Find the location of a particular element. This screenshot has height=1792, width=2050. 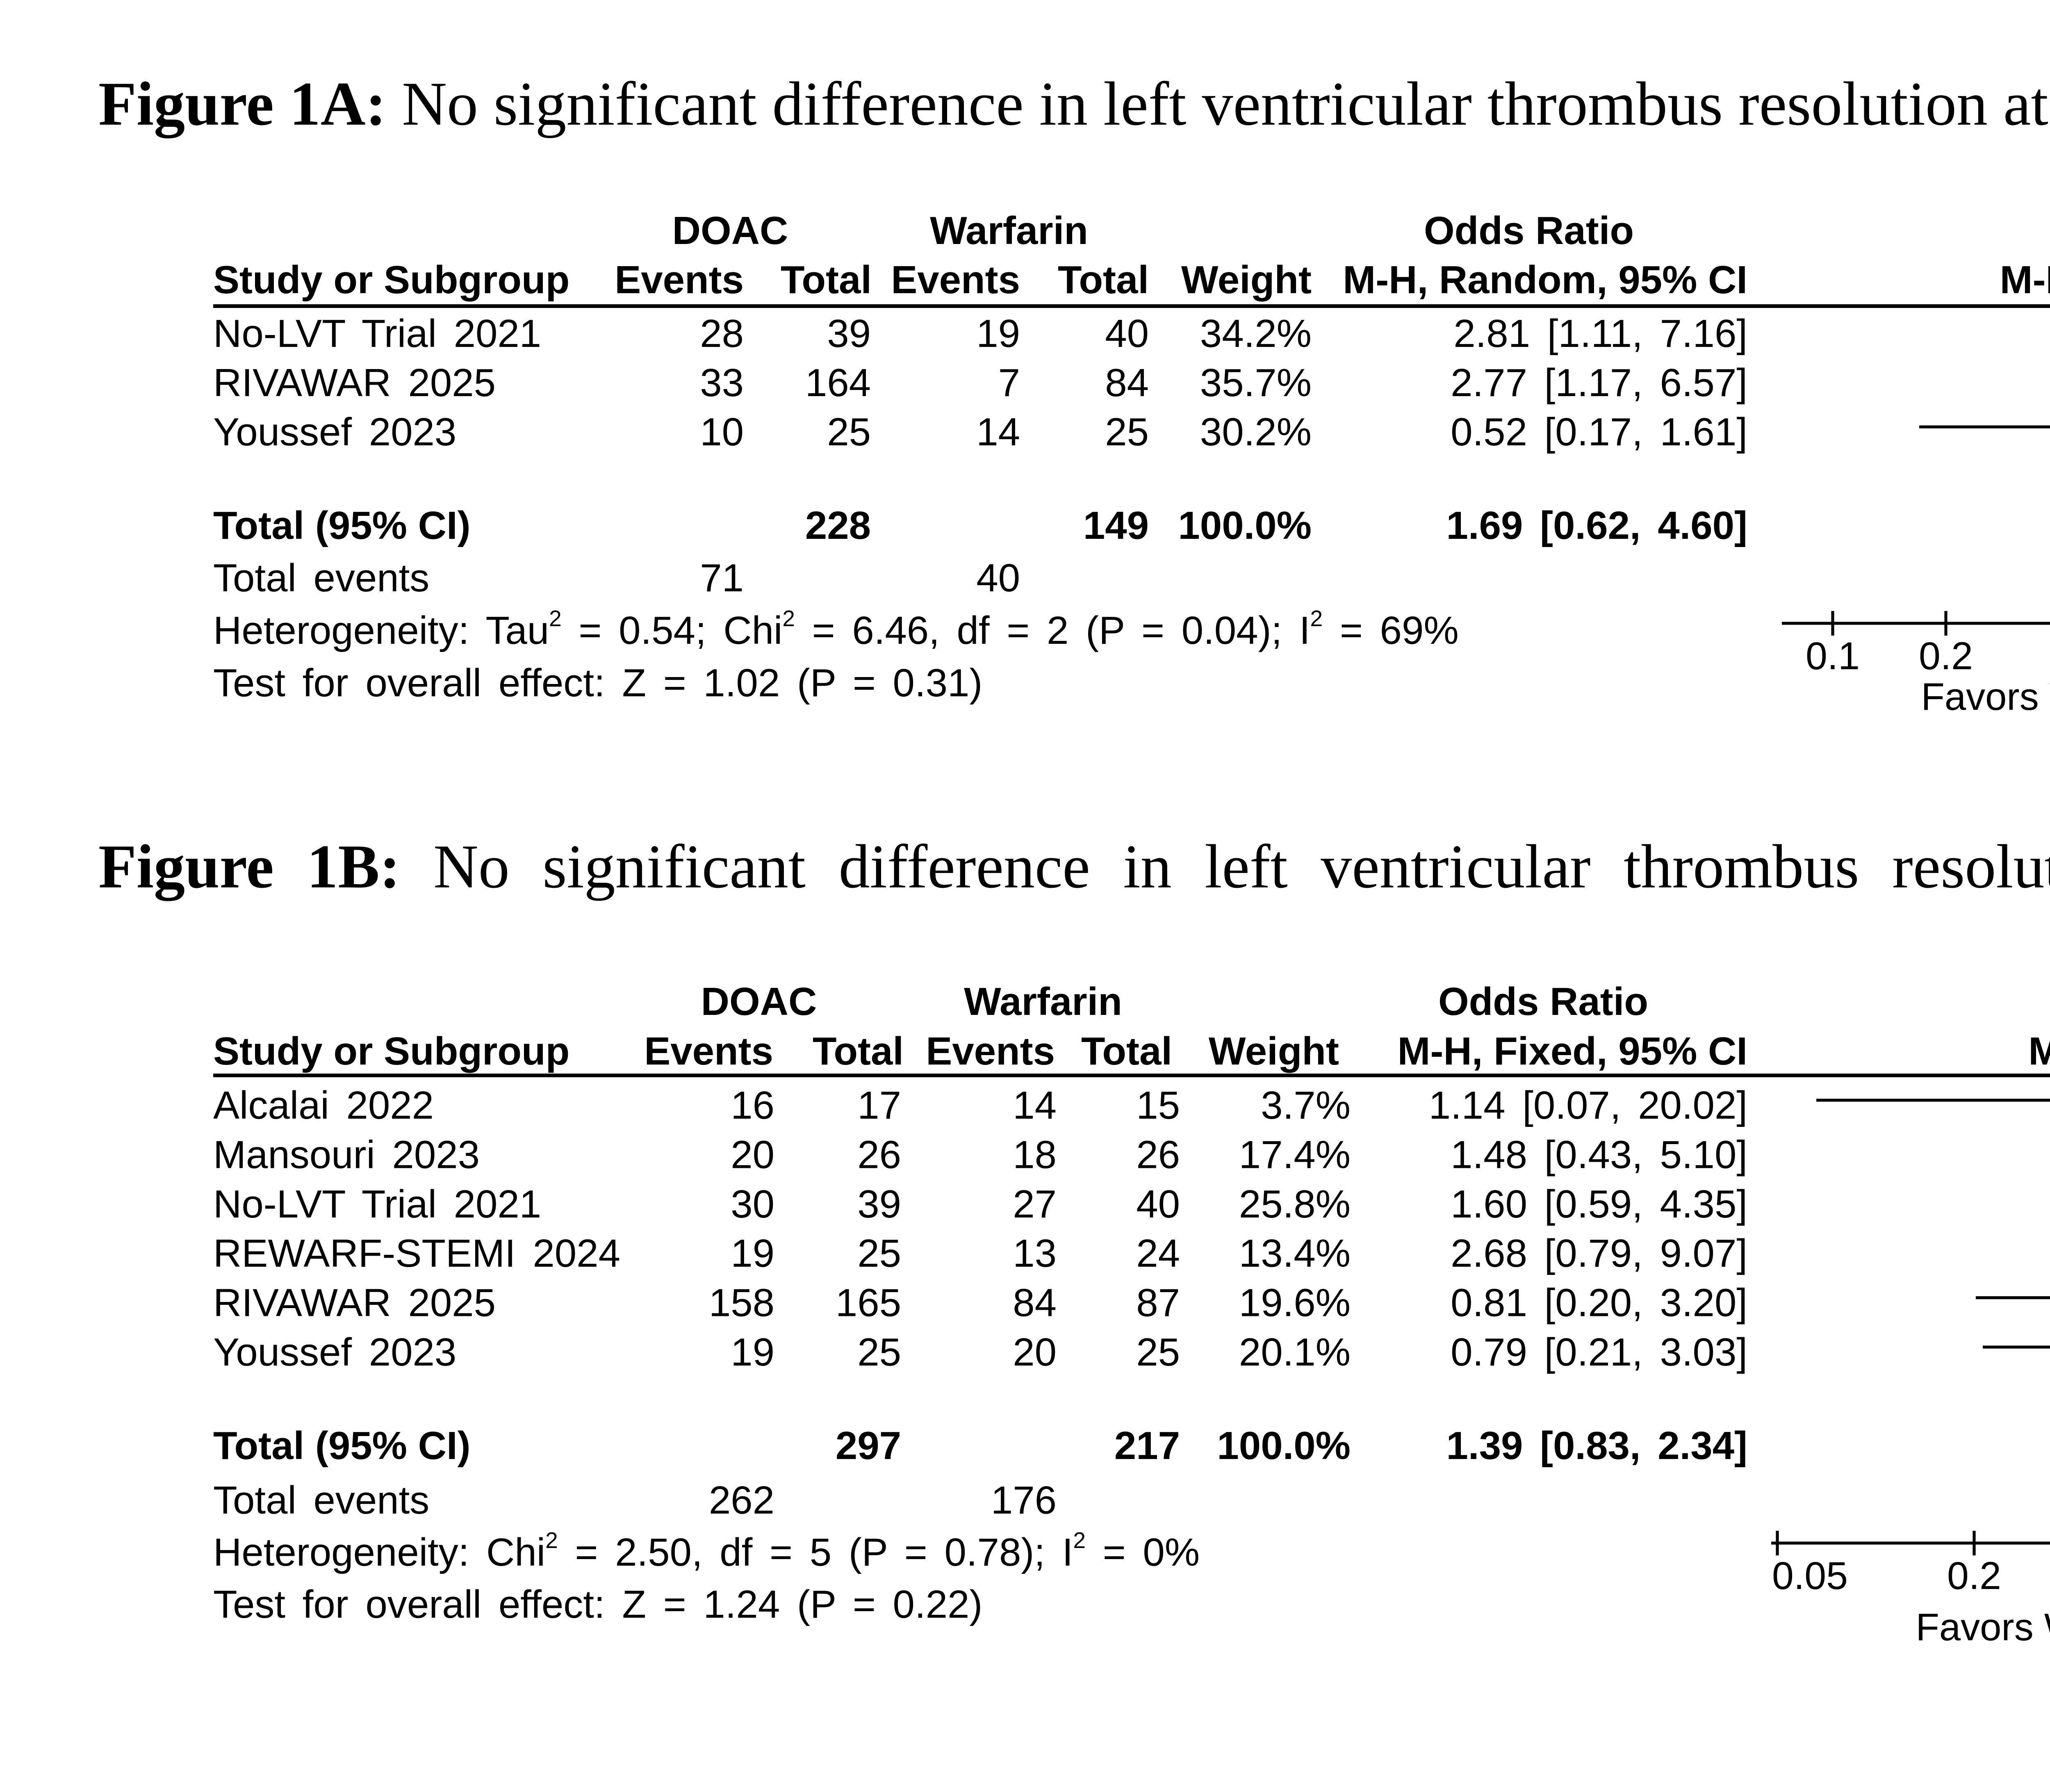

svg-text: 13.4% is located at coordinates (1295, 1253).